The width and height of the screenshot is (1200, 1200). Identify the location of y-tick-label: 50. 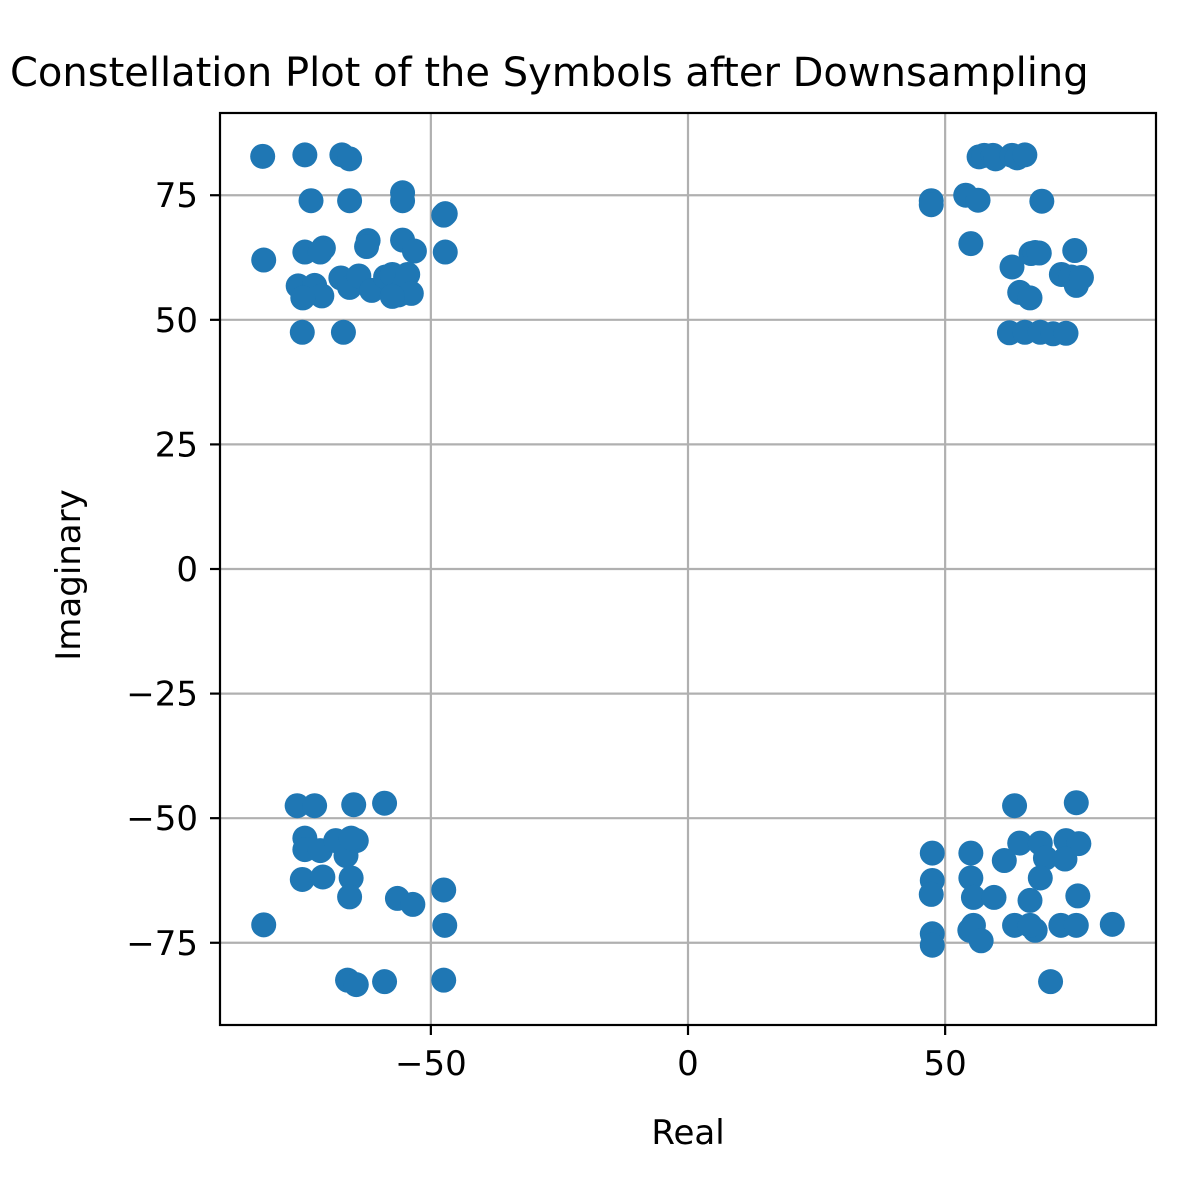
(176, 321).